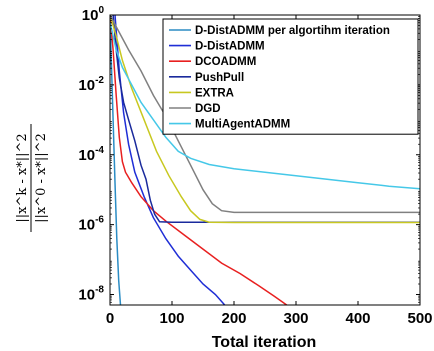  Describe the element at coordinates (357, 318) in the screenshot. I see `x-tick-label: 400` at that location.